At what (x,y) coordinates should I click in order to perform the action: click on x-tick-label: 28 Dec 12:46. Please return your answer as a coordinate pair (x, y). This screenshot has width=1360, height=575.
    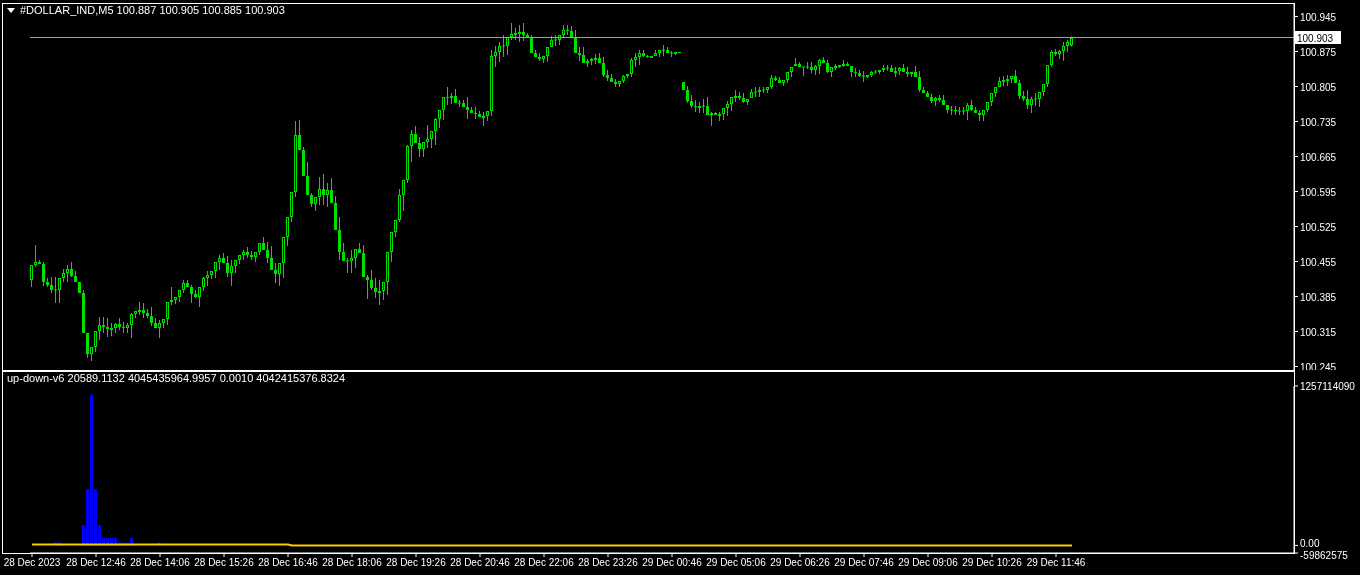
    Looking at the image, I should click on (96, 563).